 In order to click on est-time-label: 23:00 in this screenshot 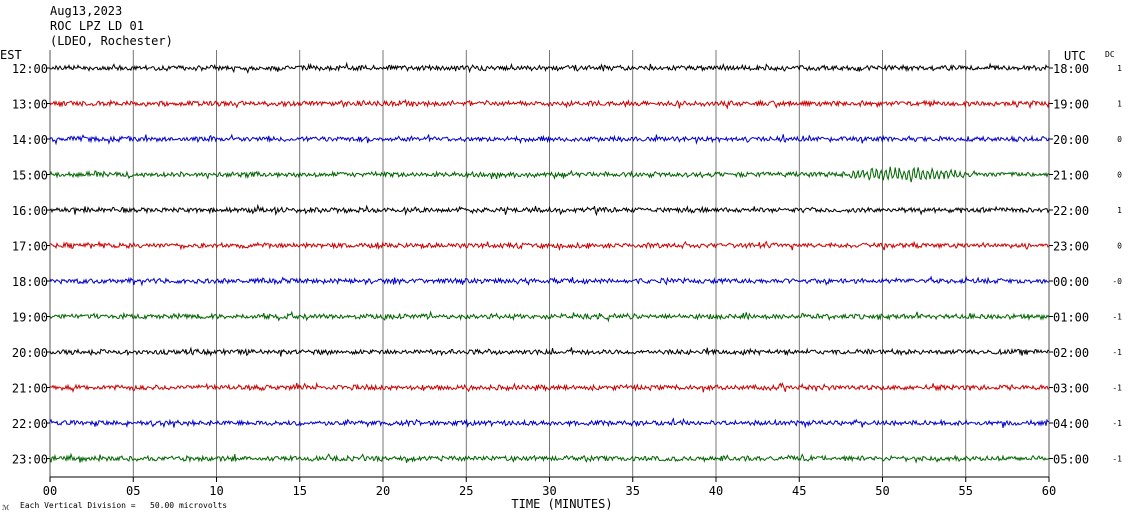, I will do `click(30, 460)`.